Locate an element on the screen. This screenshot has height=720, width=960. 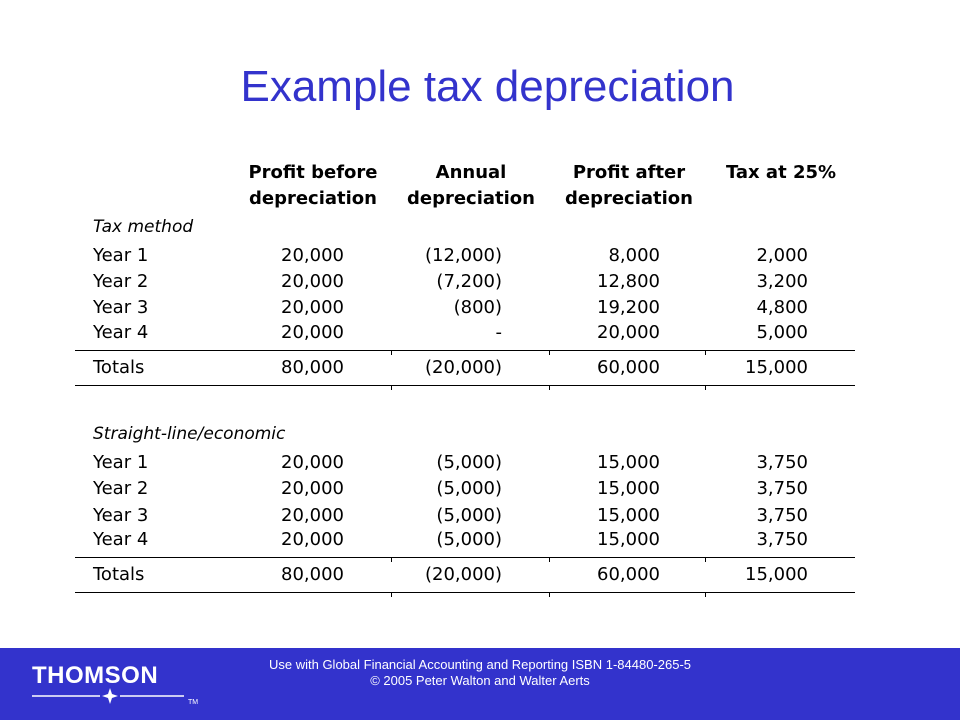
cell-tax: 3,200 is located at coordinates (782, 281).